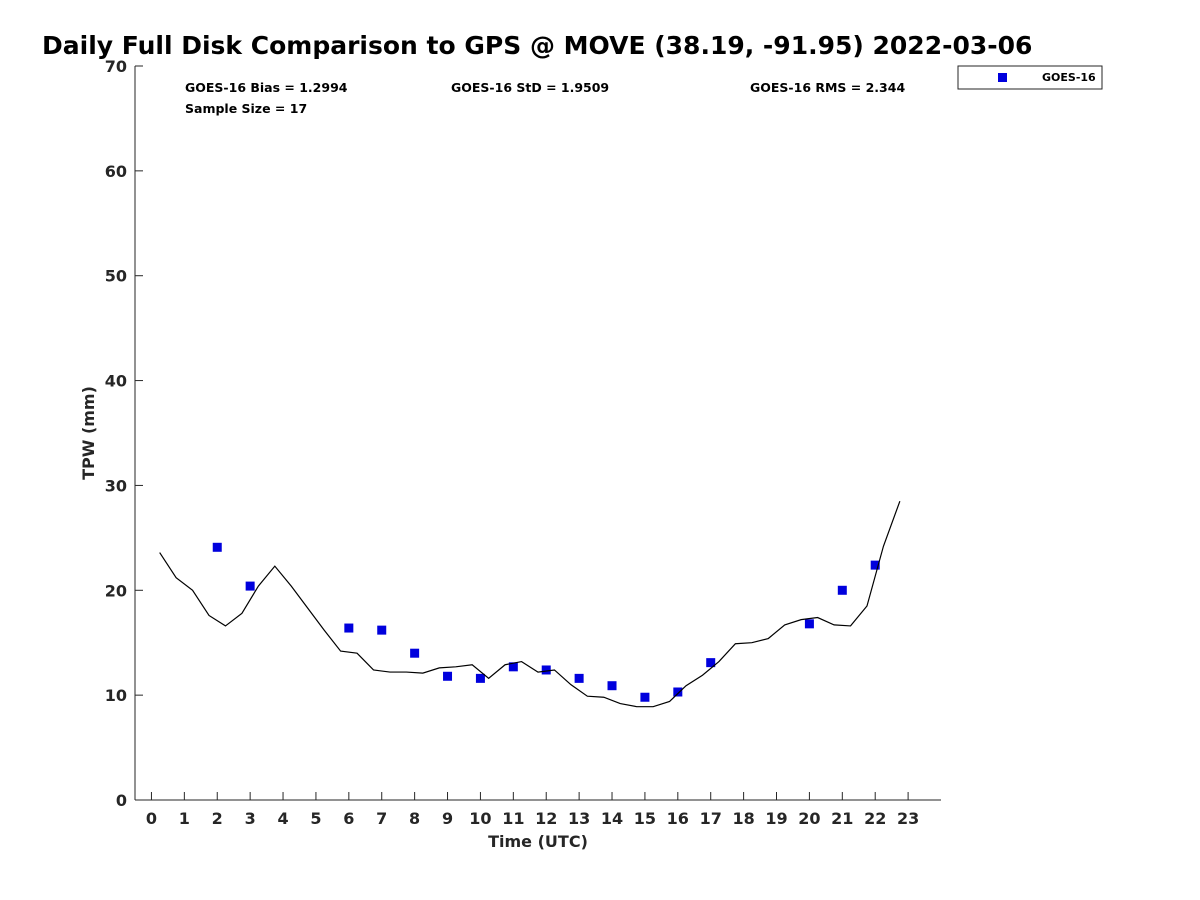  I want to click on x-tick-label: 10, so click(480, 818).